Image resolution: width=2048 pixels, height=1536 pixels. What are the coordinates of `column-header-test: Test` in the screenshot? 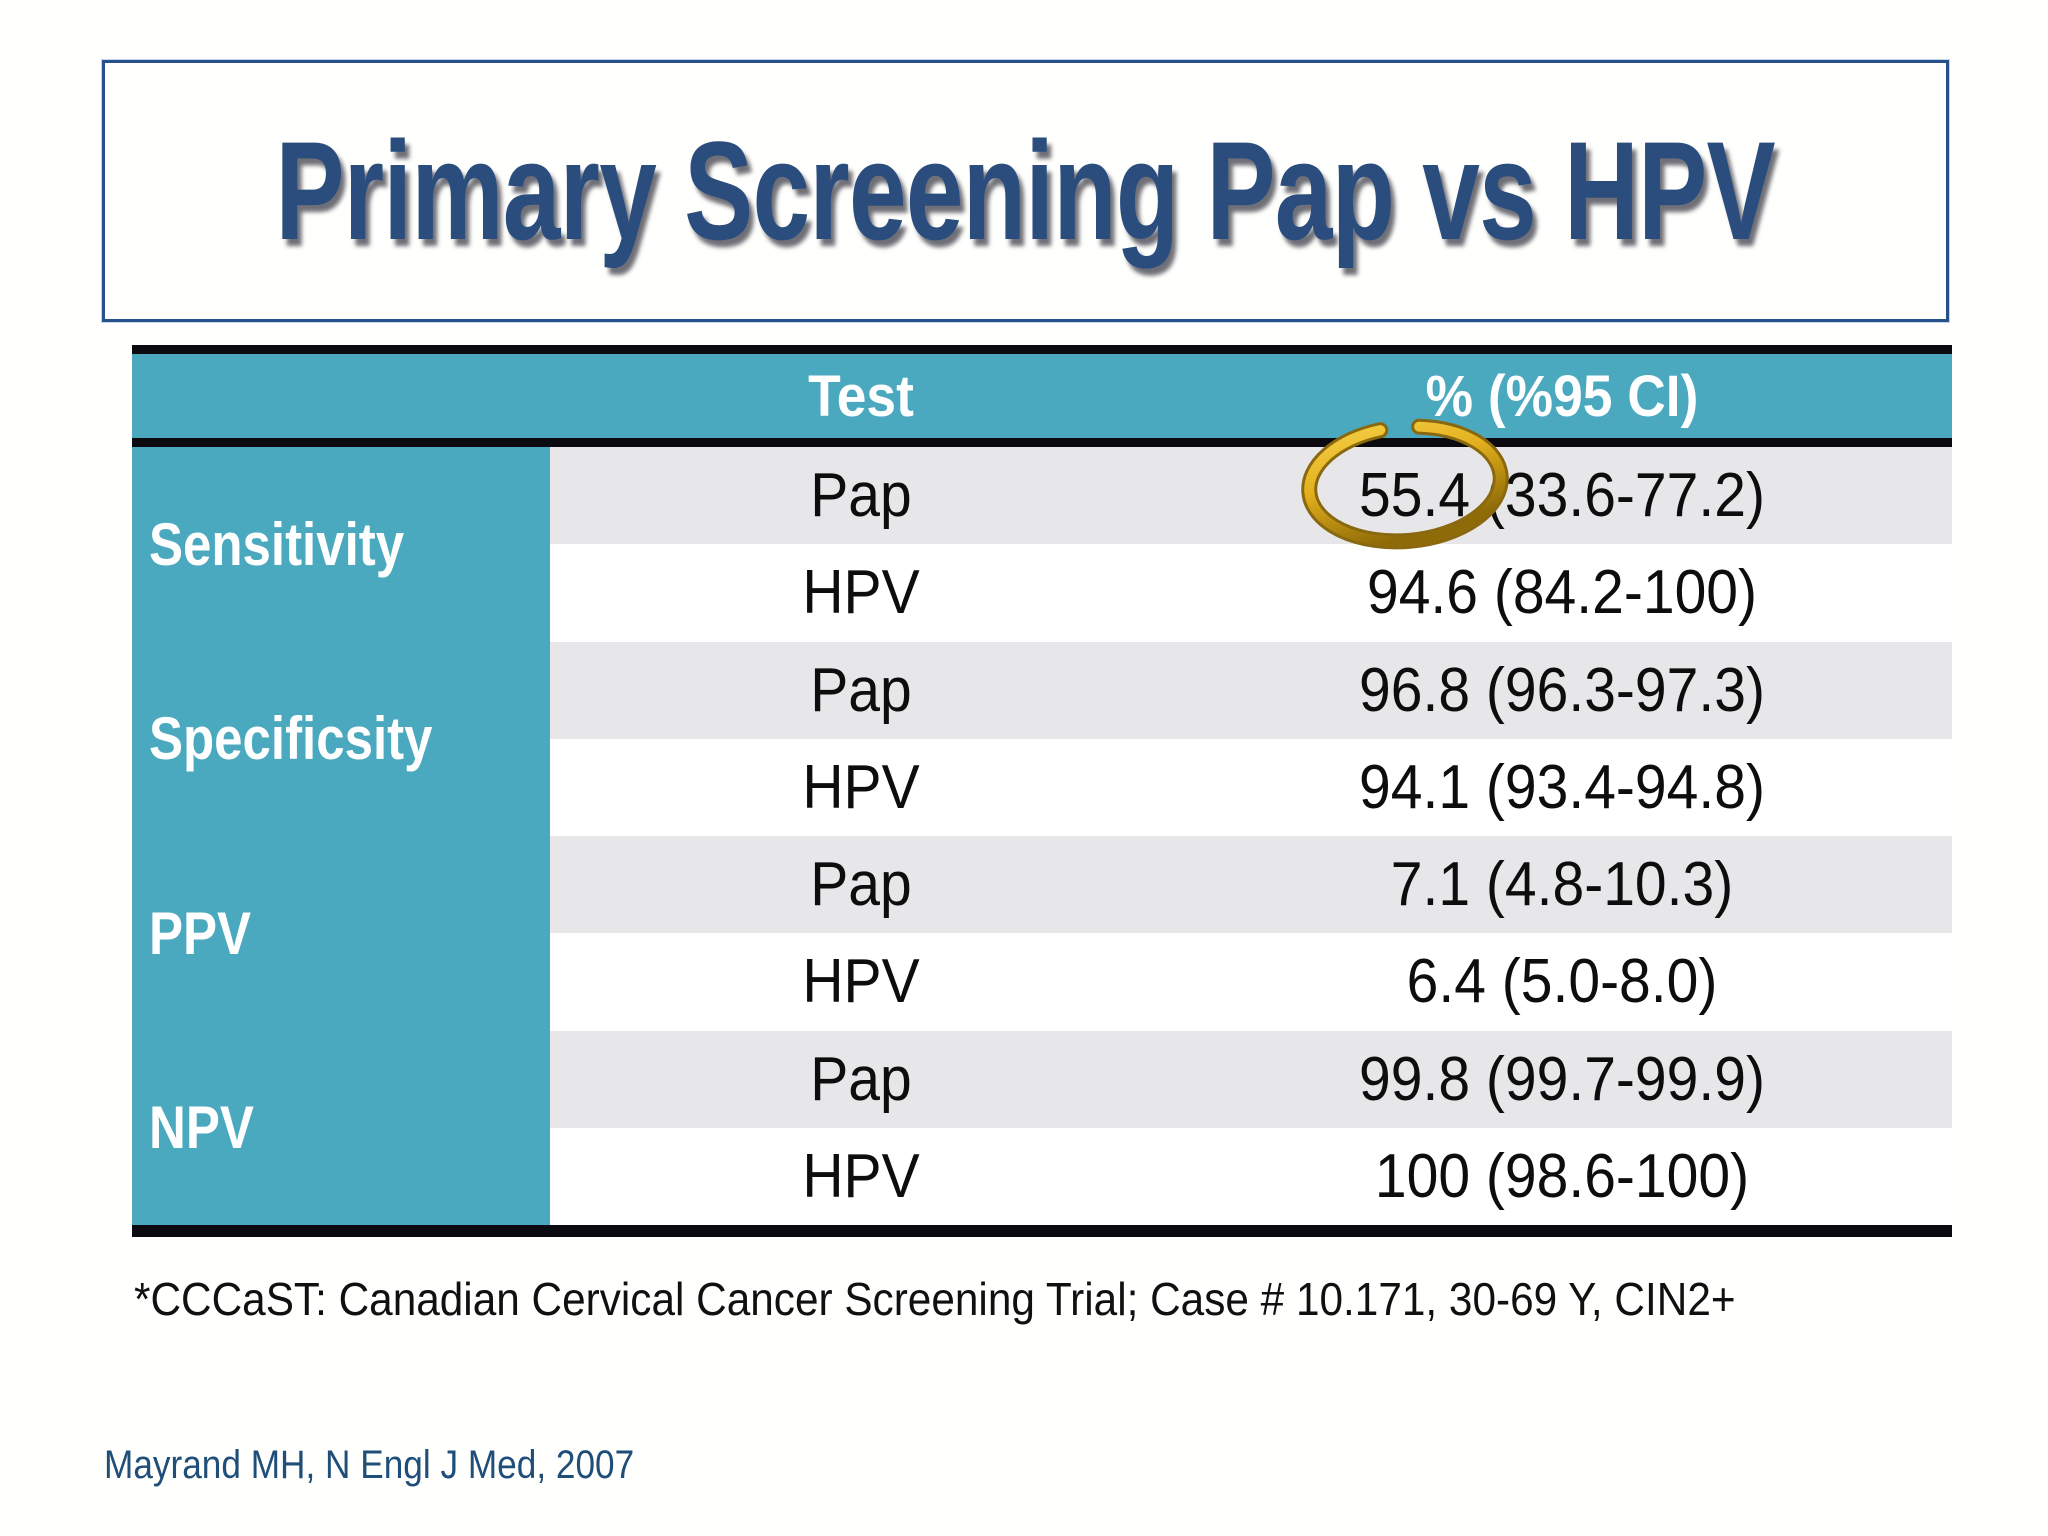 It's located at (861, 396).